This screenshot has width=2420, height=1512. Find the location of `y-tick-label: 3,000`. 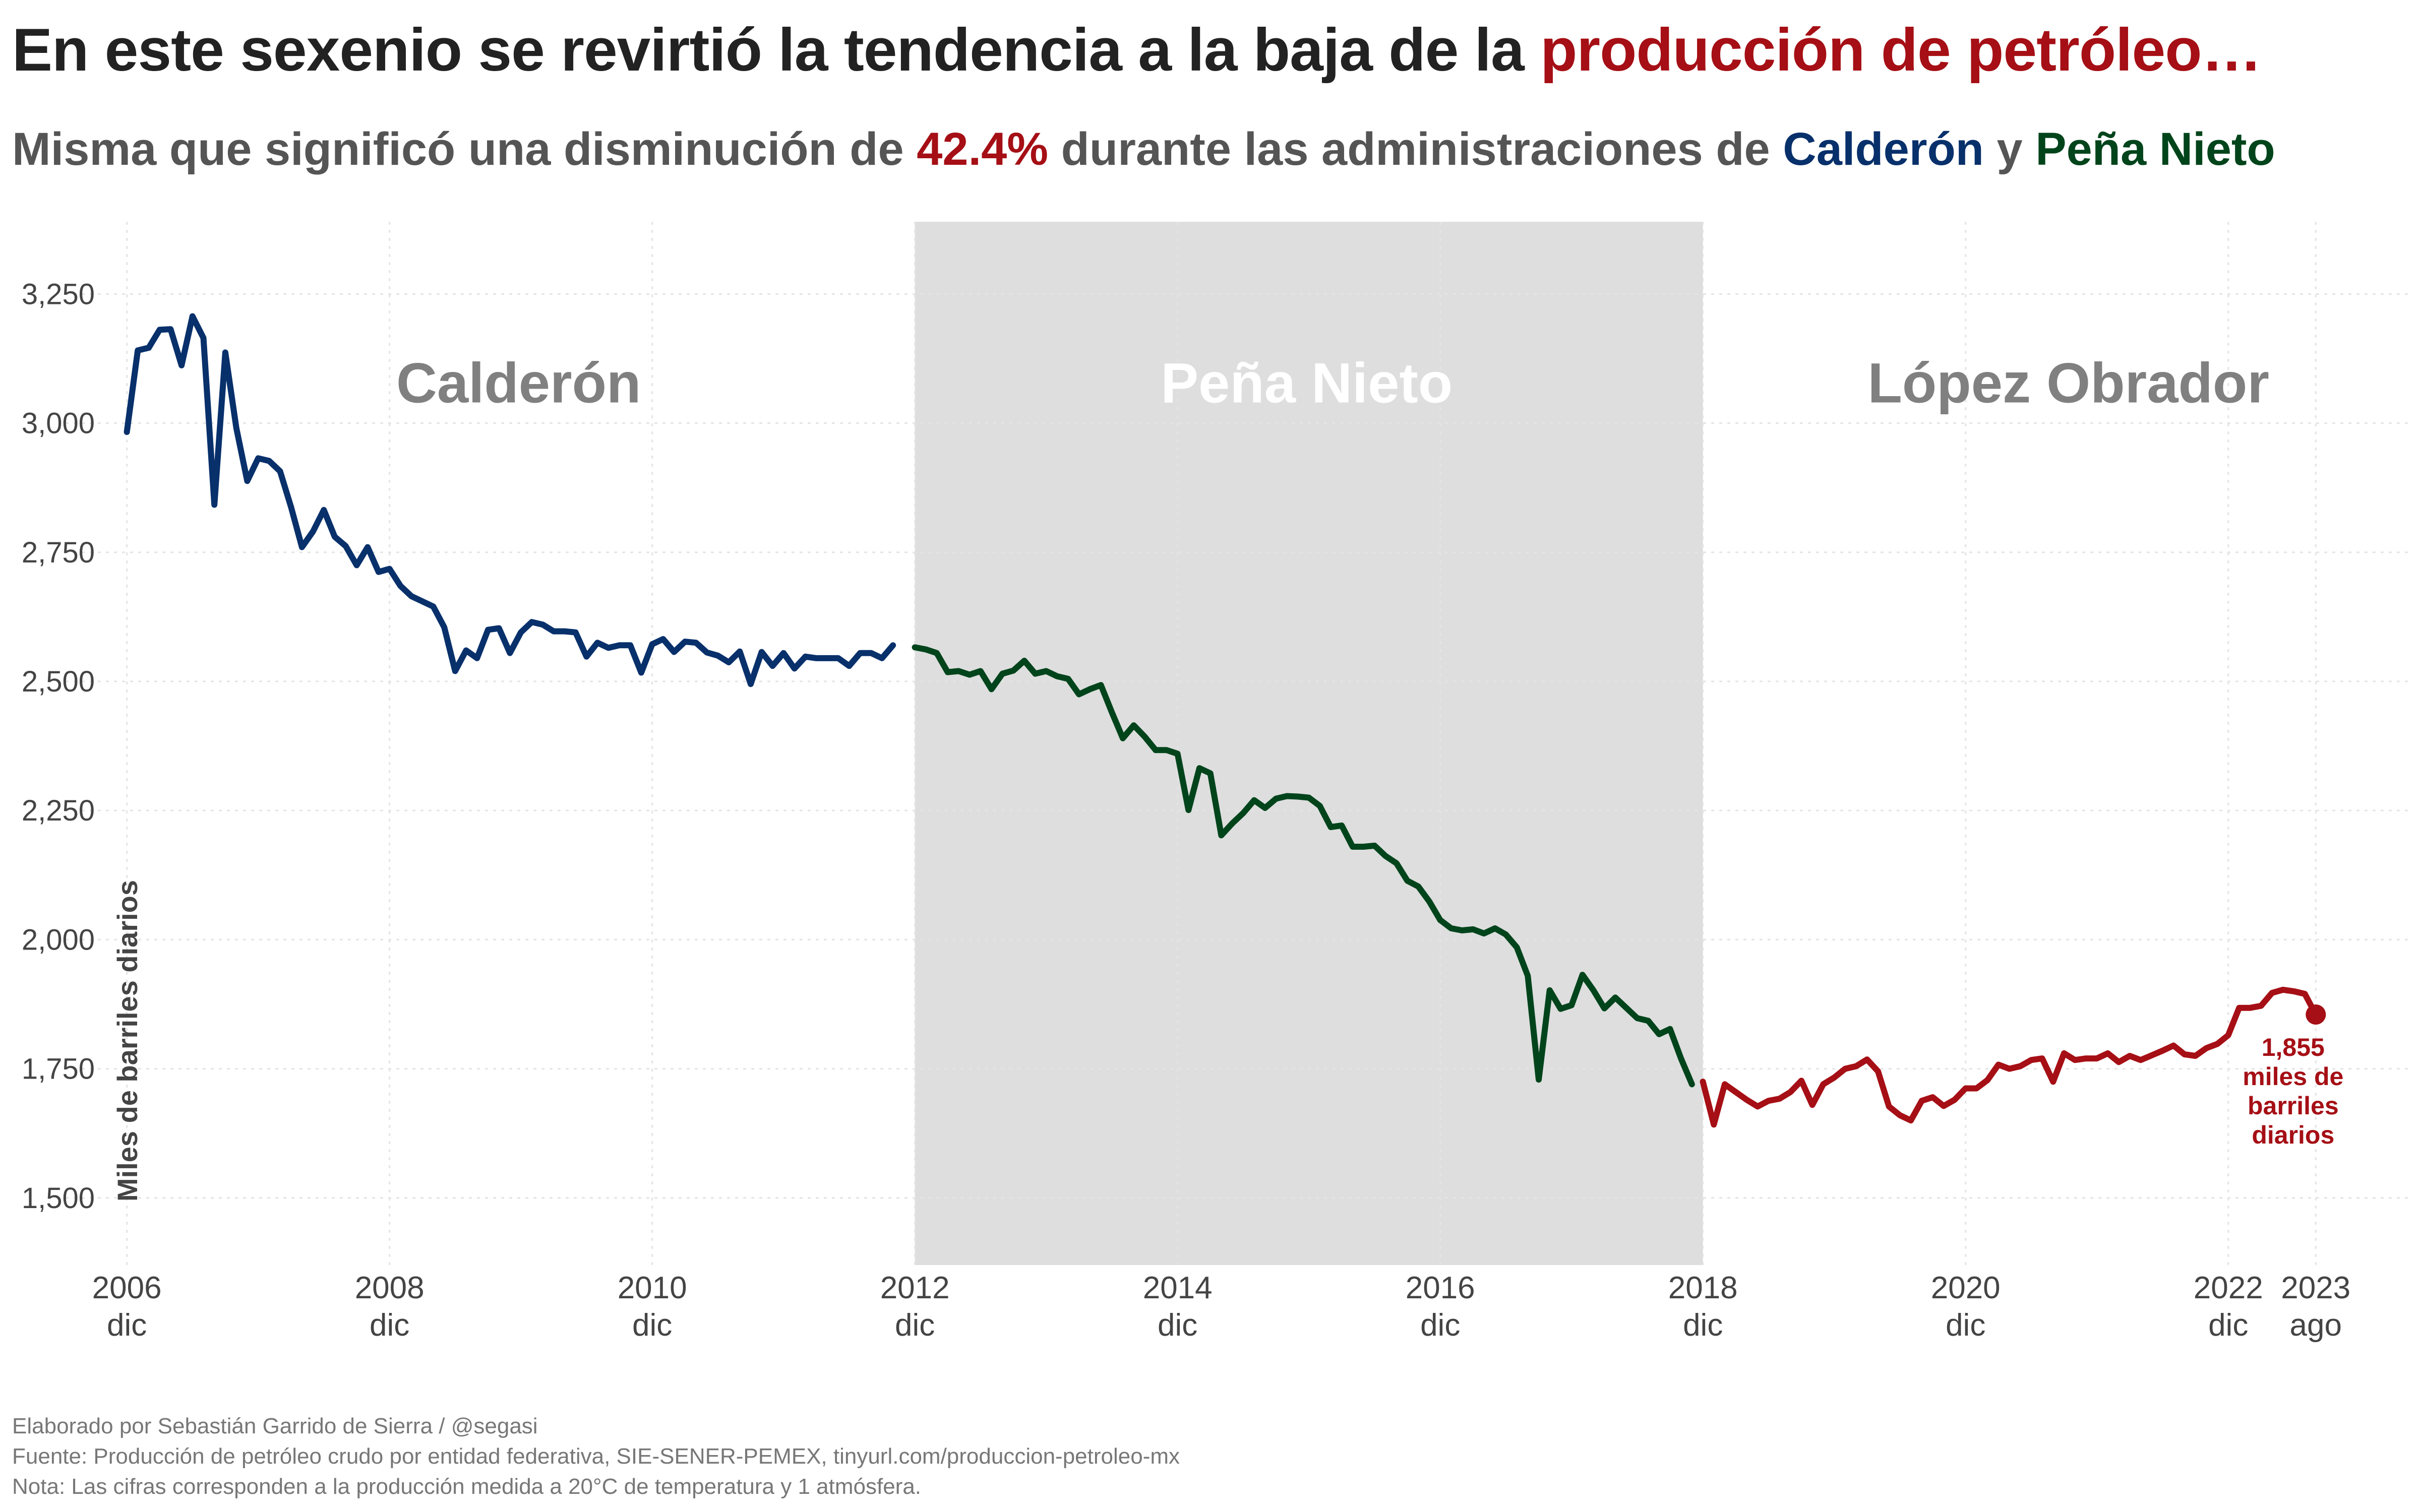

y-tick-label: 3,000 is located at coordinates (58, 424).